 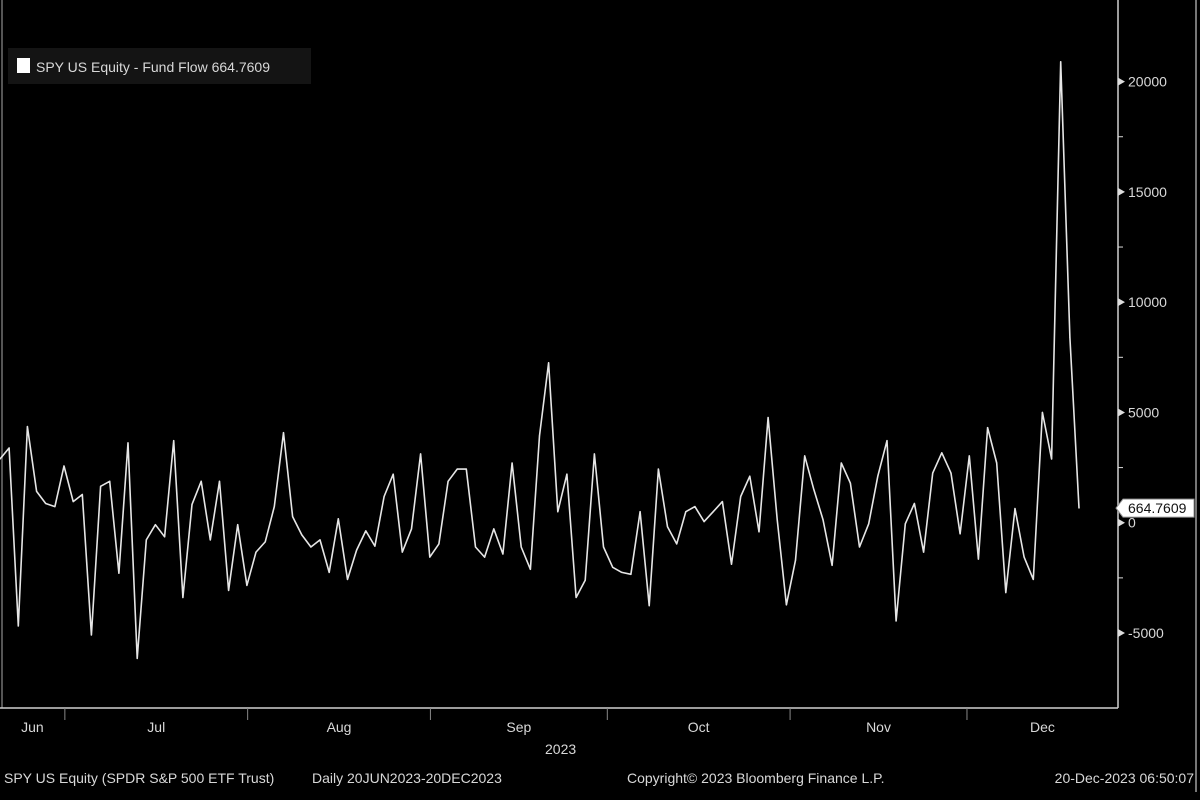 I want to click on year-label: 2023, so click(x=560, y=749).